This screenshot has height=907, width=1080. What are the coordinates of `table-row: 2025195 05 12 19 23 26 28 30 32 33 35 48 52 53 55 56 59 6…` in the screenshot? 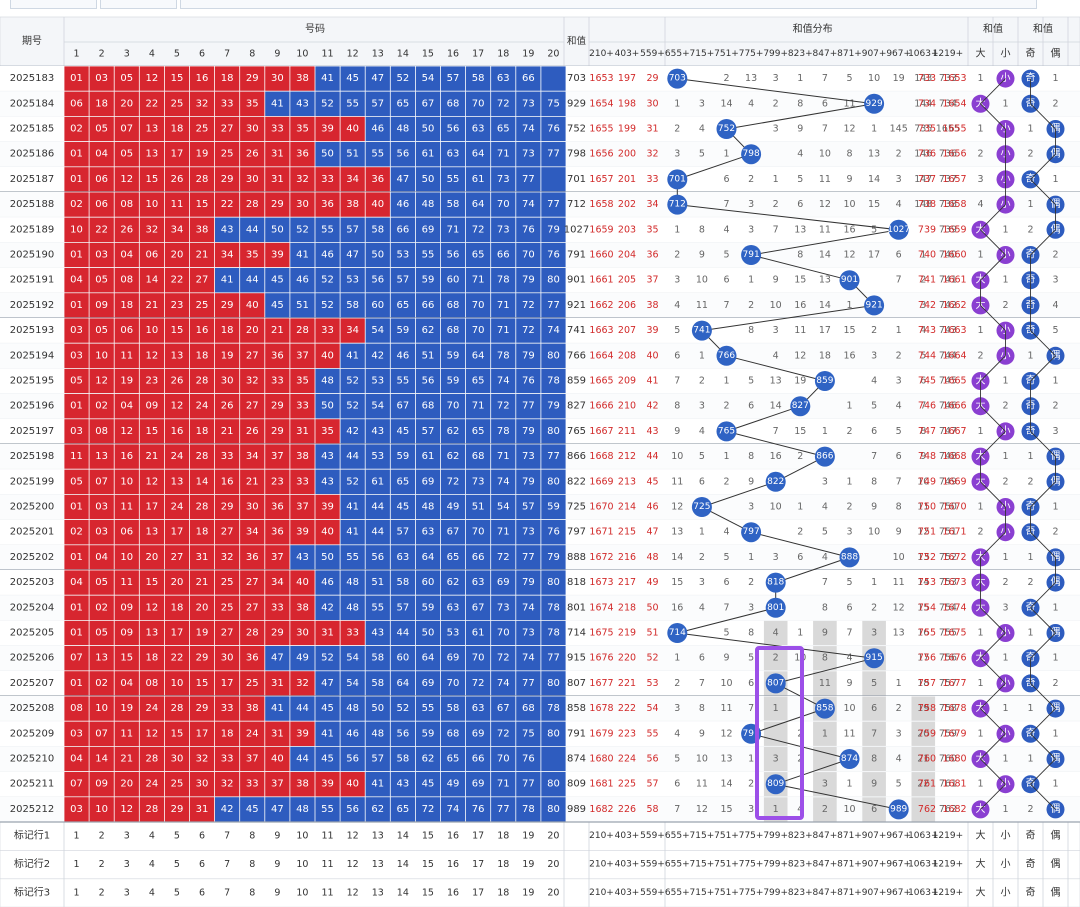 It's located at (540, 381).